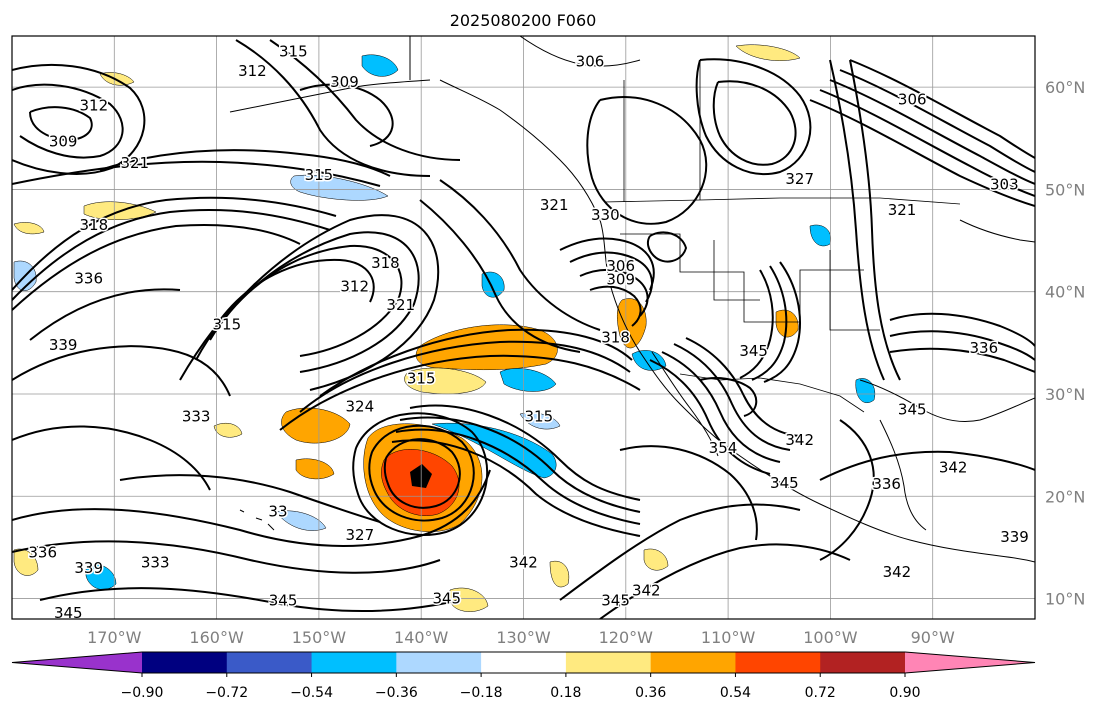 This screenshot has width=1105, height=716. Describe the element at coordinates (728, 637) in the screenshot. I see `lon-tick-label: 110°W` at that location.